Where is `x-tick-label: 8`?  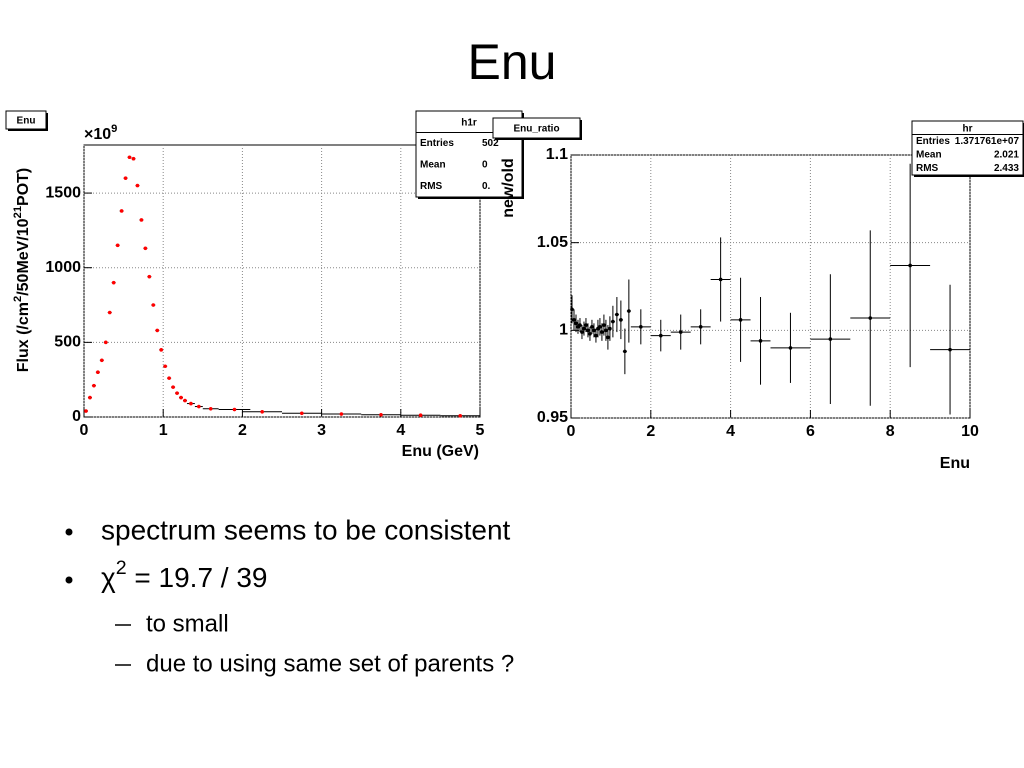
x-tick-label: 8 is located at coordinates (890, 431).